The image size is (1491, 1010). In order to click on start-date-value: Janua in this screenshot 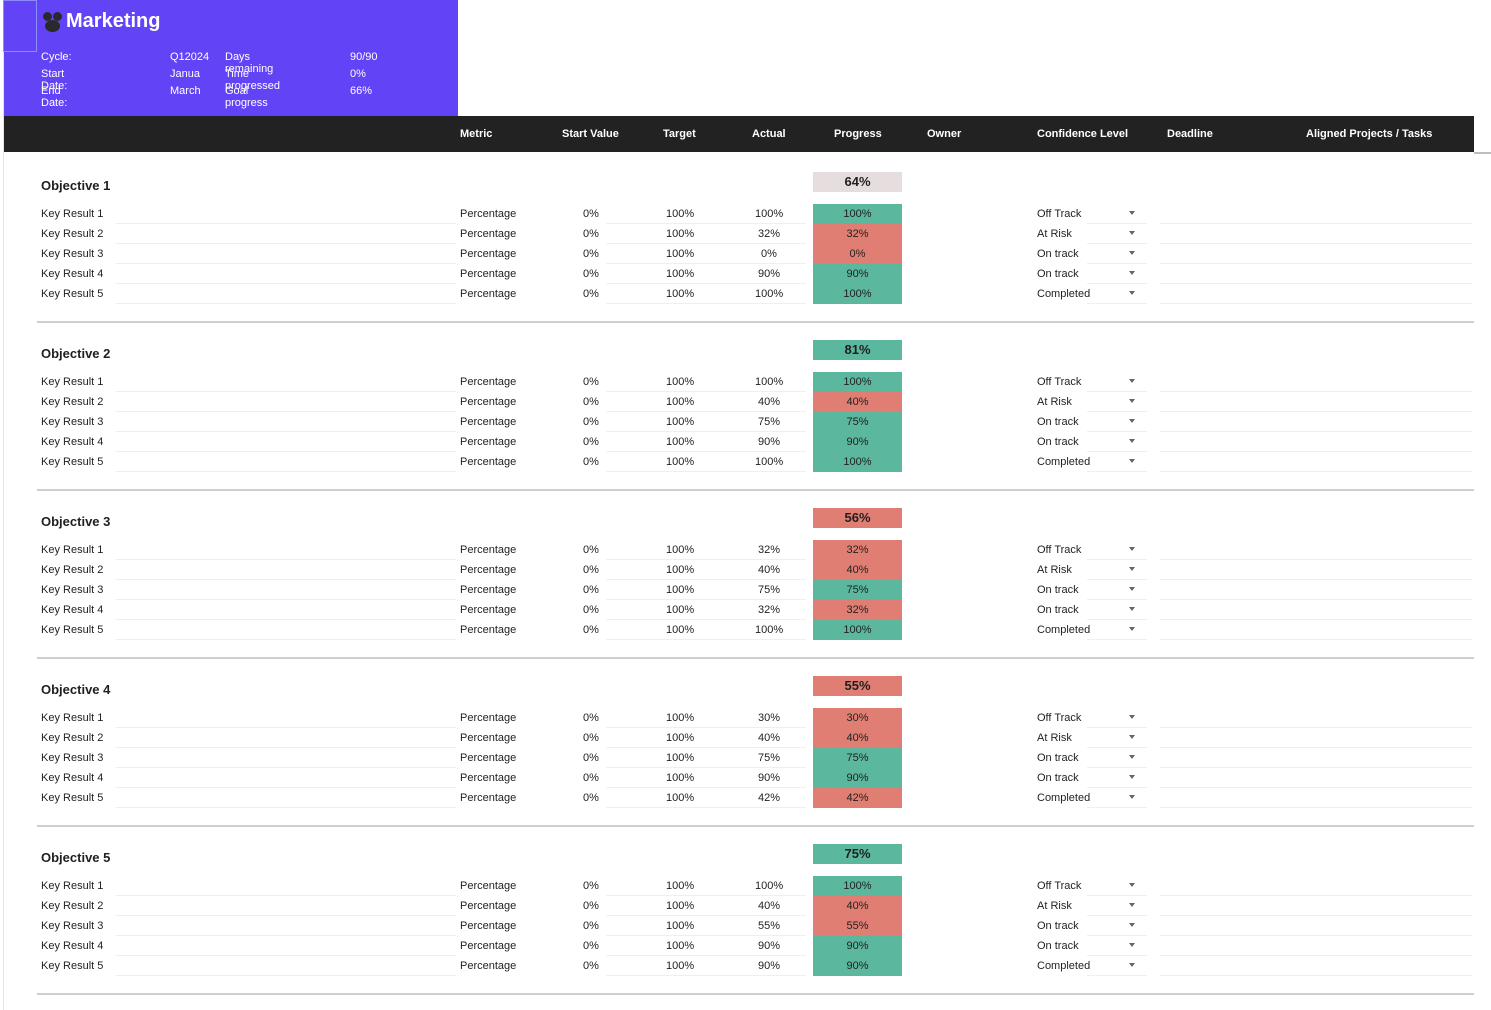, I will do `click(185, 74)`.